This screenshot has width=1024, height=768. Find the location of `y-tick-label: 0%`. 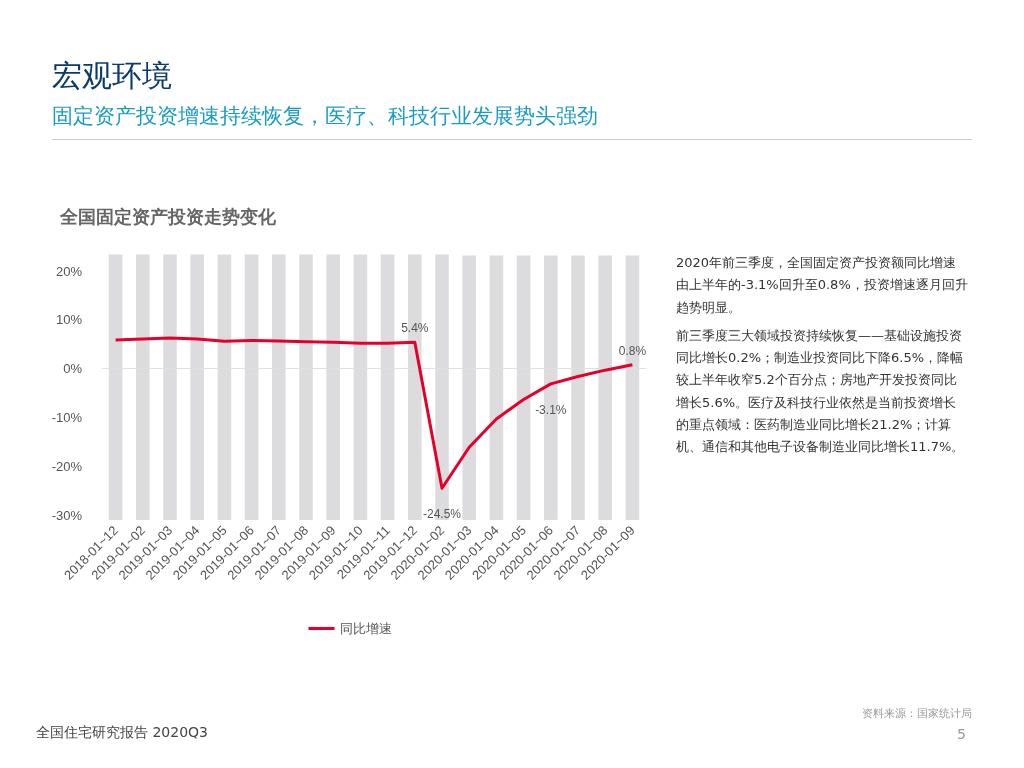

y-tick-label: 0% is located at coordinates (73, 369).